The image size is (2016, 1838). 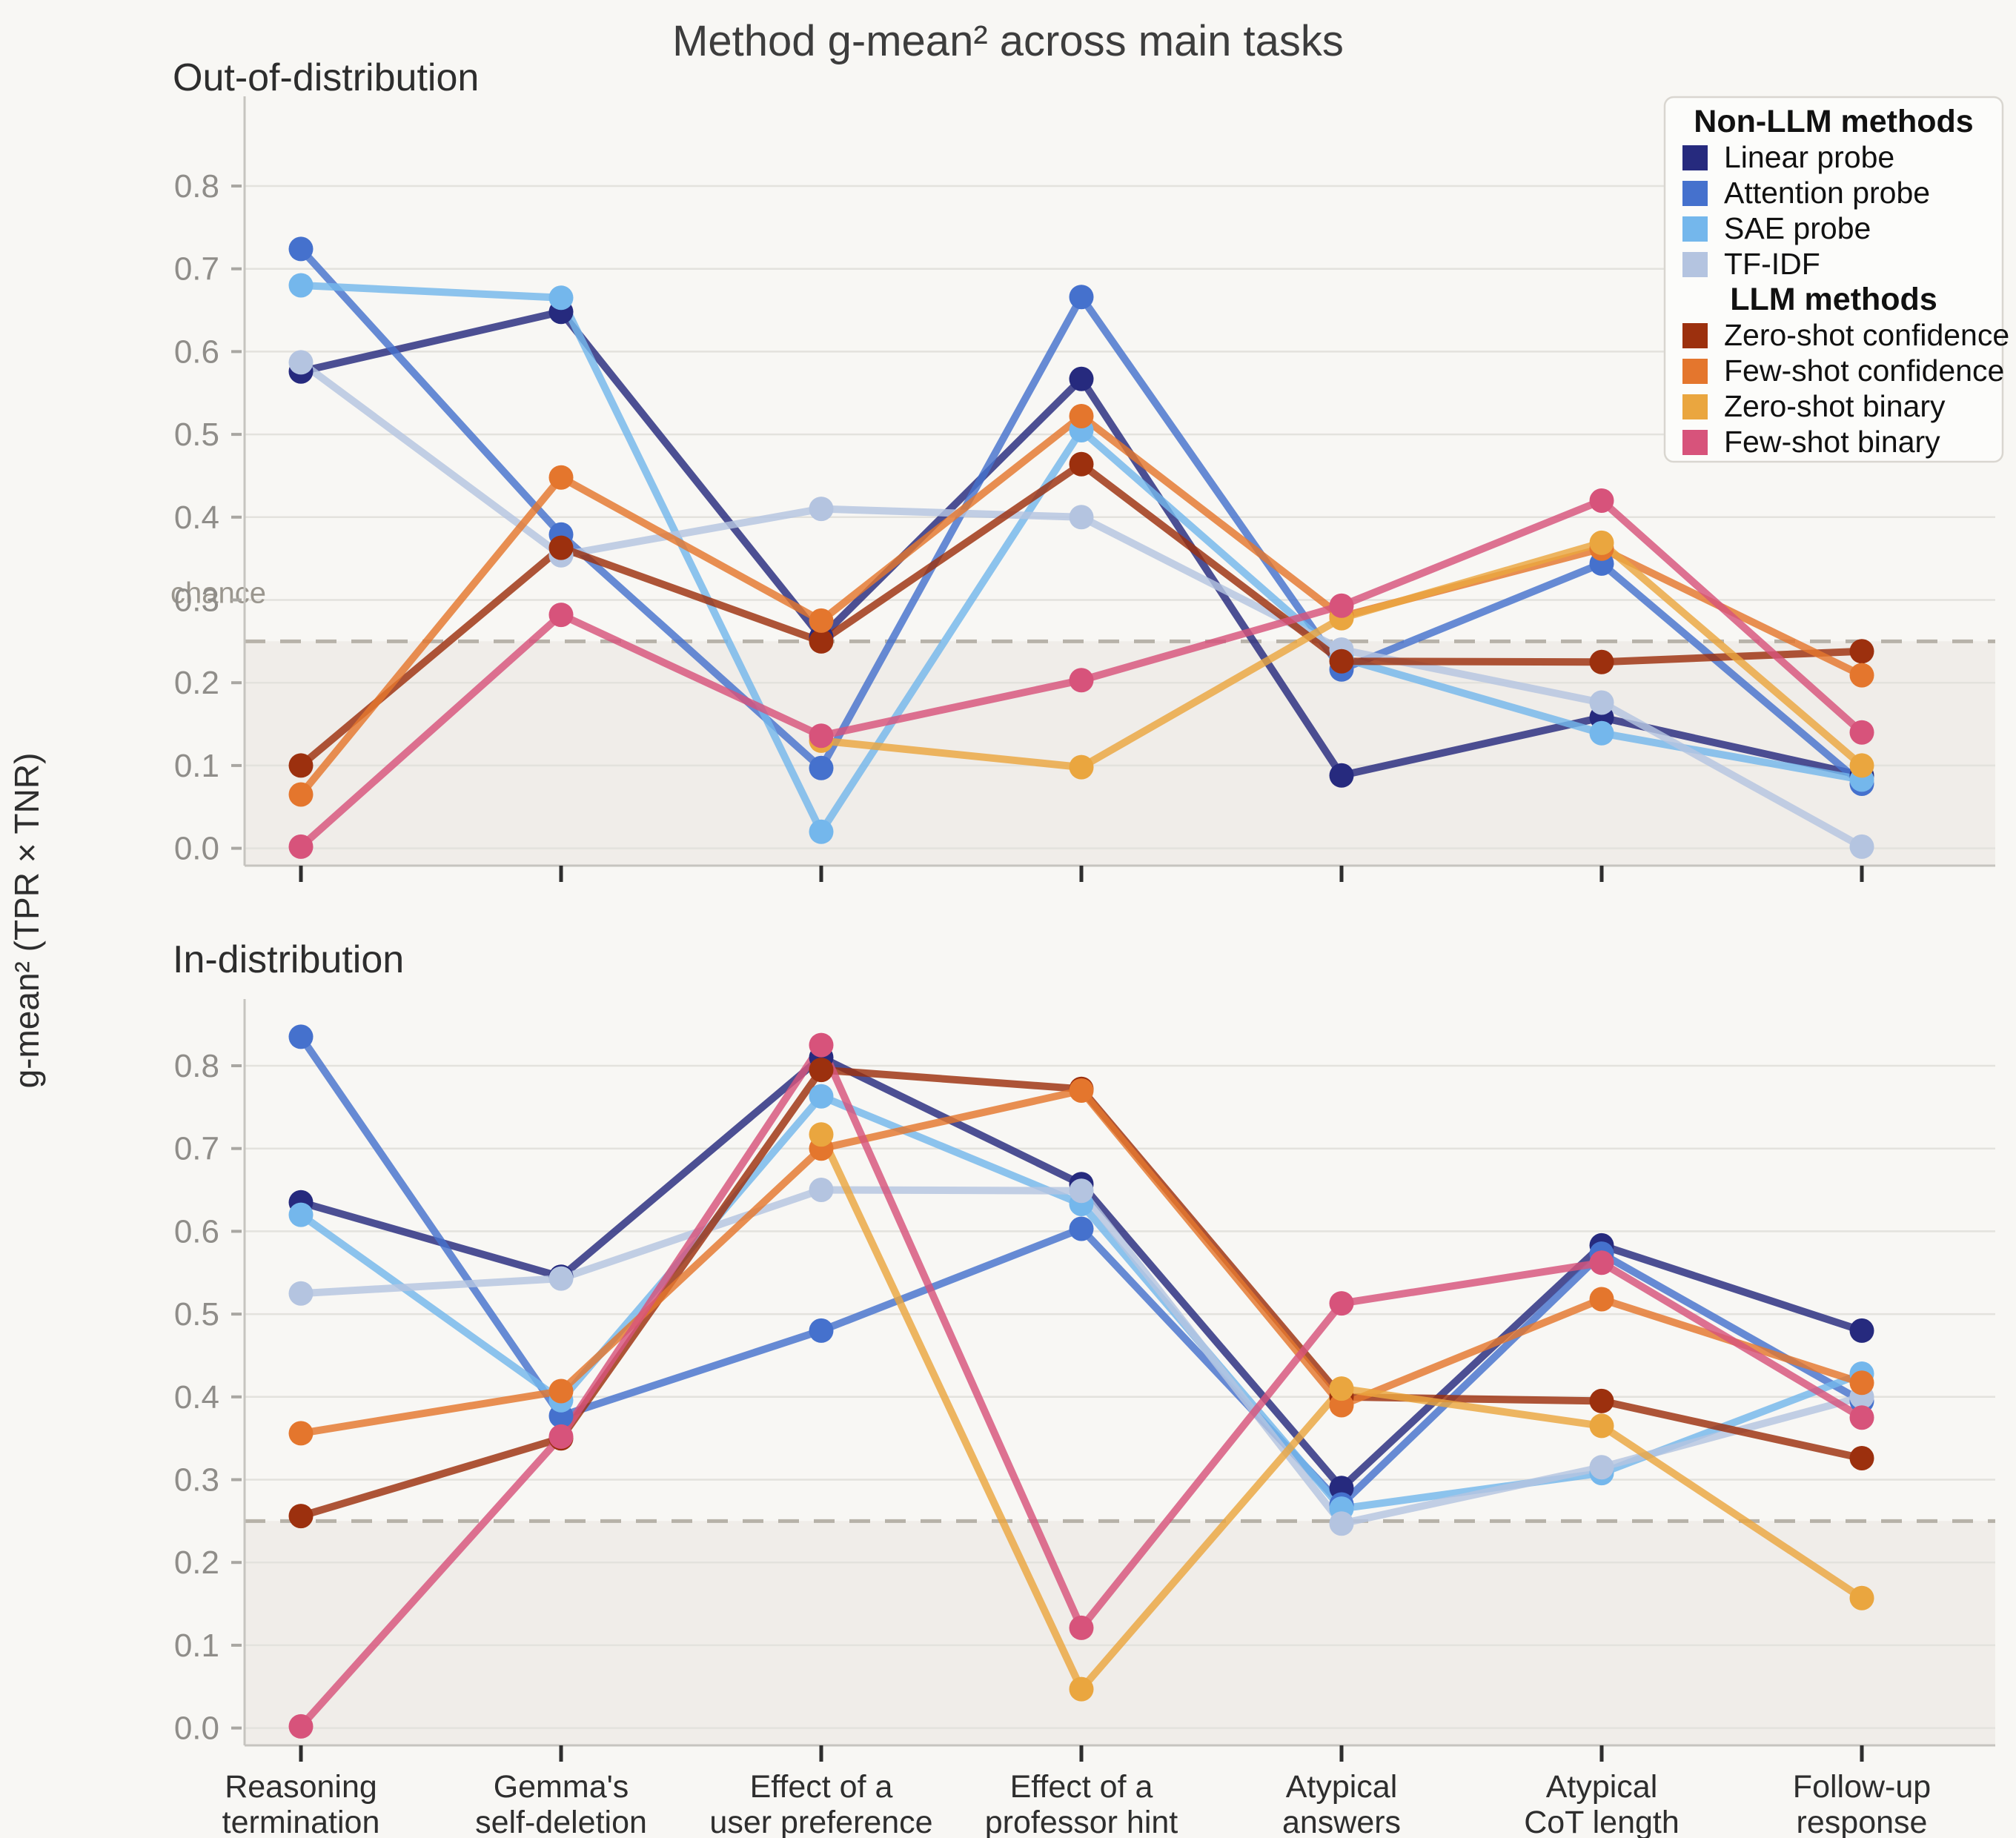 What do you see at coordinates (301, 1803) in the screenshot?
I see `x-category-label: Reasoning termination` at bounding box center [301, 1803].